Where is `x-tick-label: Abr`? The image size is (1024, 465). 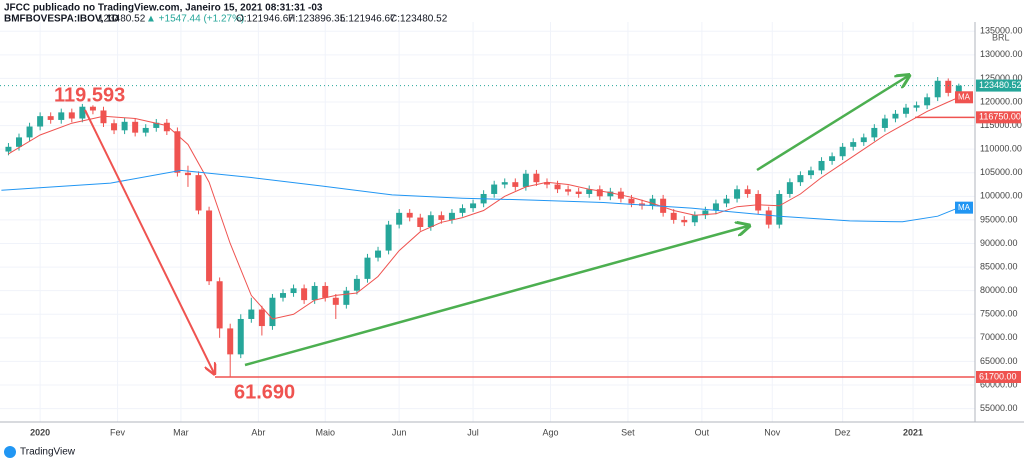
x-tick-label: Abr is located at coordinates (258, 432).